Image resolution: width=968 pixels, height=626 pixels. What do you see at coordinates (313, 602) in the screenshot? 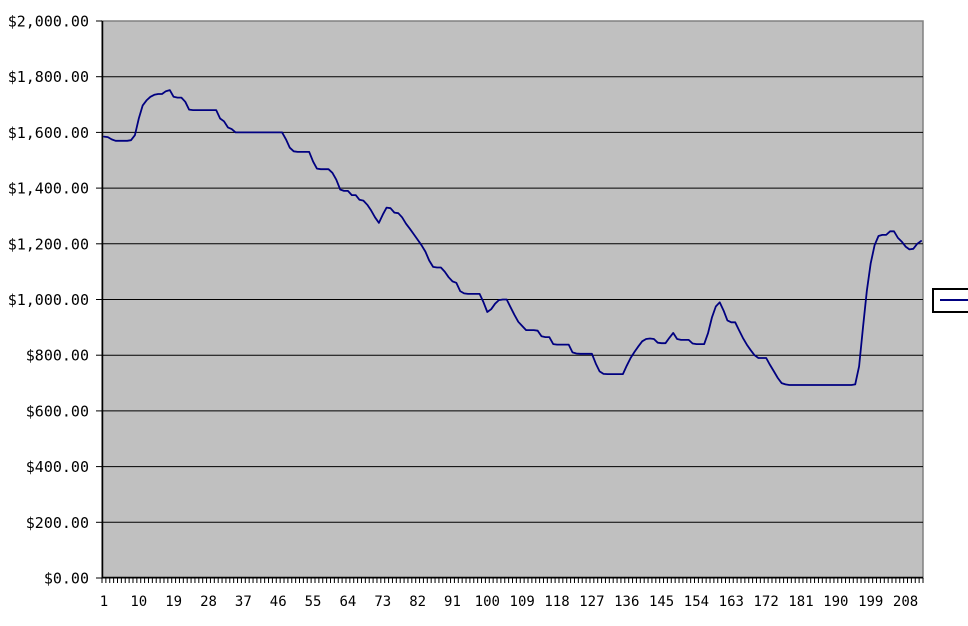
I see `x-axis-tick-label: 55` at bounding box center [313, 602].